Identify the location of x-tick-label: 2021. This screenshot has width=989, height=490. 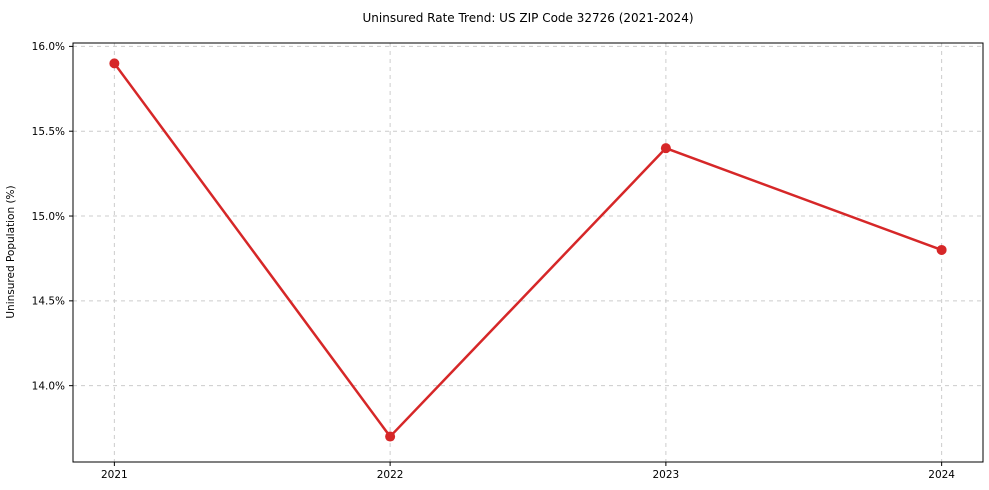
(114, 475).